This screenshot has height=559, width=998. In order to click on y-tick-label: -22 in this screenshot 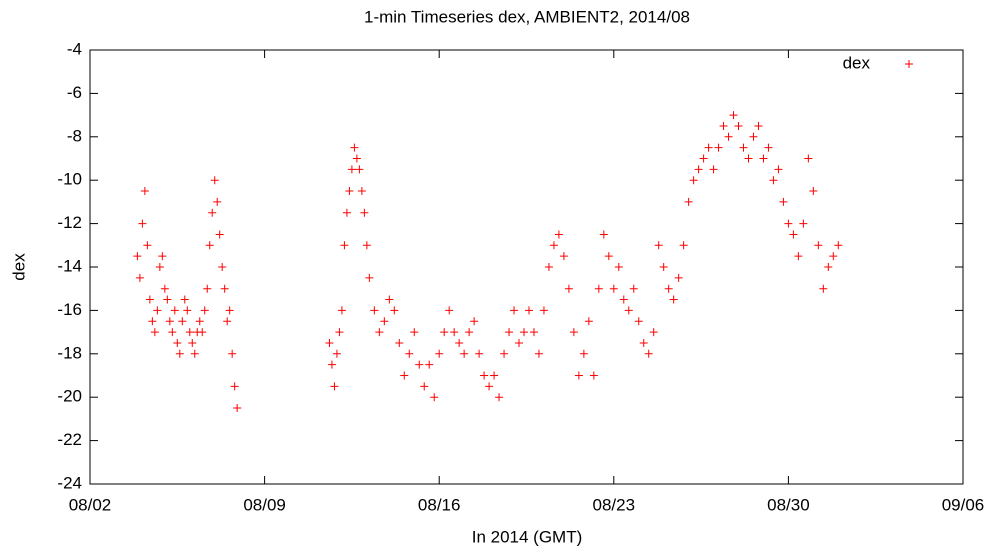, I will do `click(69, 439)`.